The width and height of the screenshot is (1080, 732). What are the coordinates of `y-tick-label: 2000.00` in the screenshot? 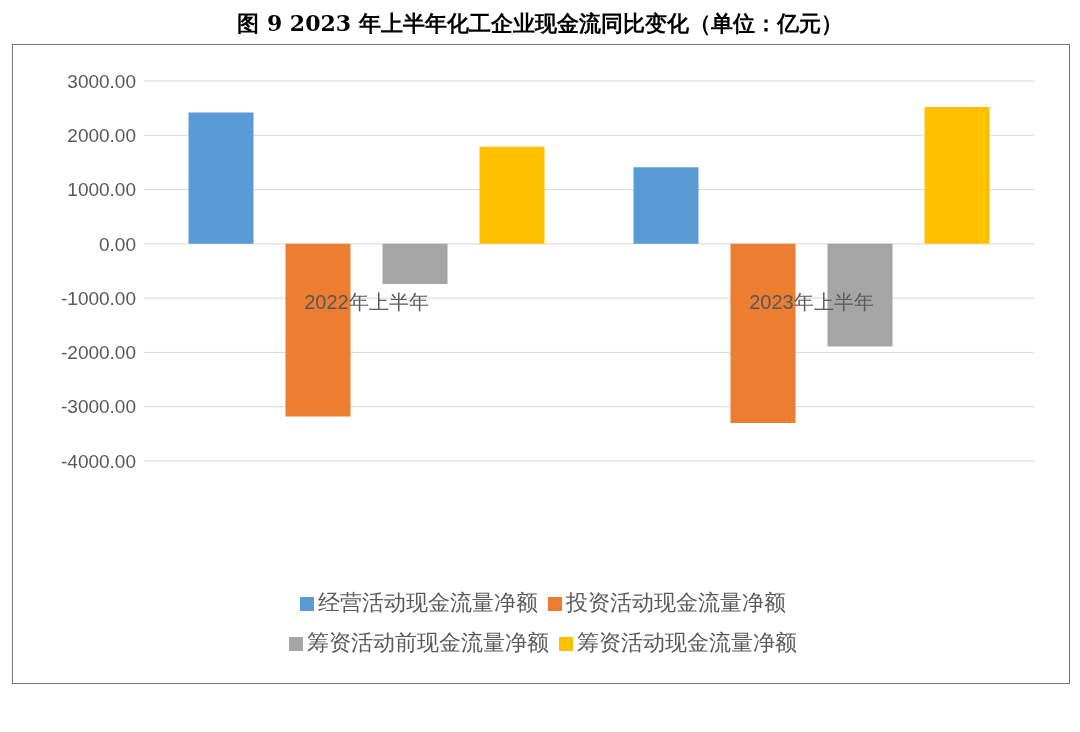 It's located at (101, 136).